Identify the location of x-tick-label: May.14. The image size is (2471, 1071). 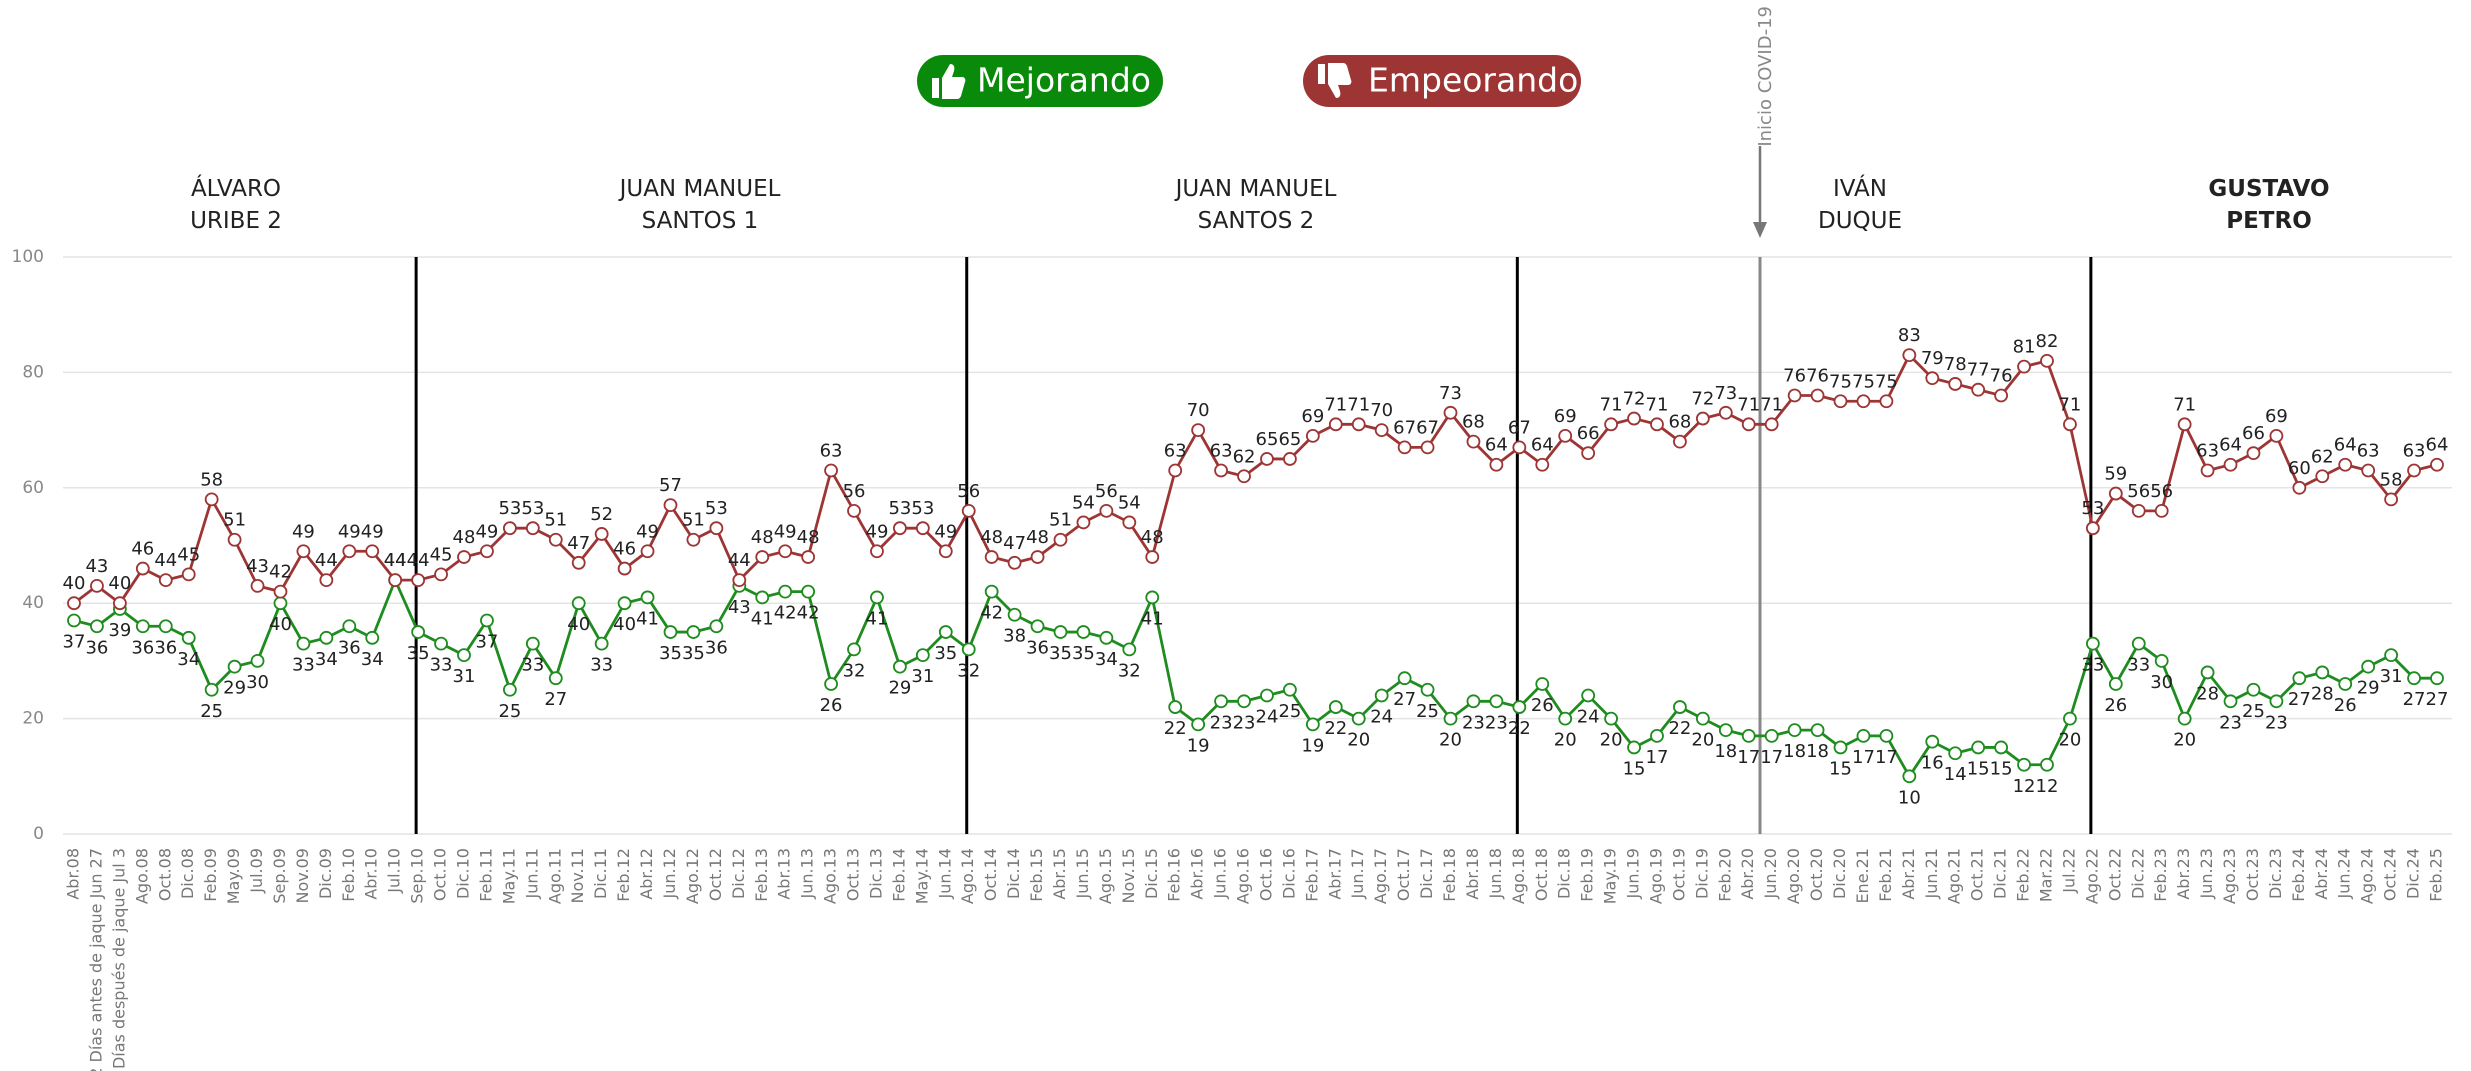
(921, 876).